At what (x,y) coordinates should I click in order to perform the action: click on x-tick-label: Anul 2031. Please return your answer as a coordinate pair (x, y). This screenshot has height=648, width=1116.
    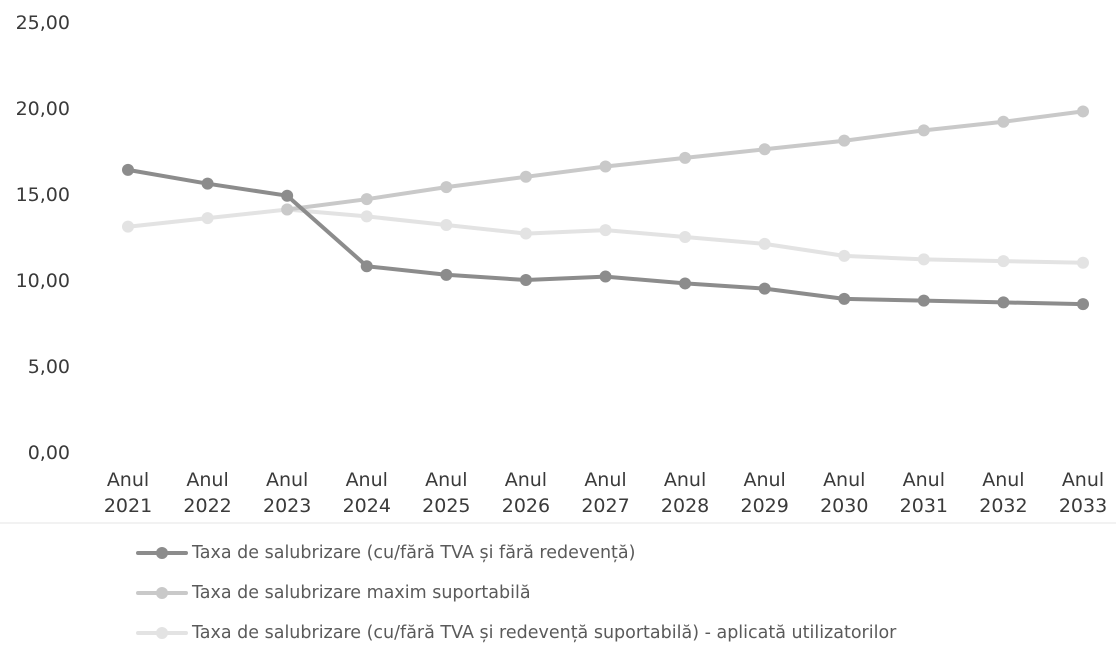
    Looking at the image, I should click on (924, 493).